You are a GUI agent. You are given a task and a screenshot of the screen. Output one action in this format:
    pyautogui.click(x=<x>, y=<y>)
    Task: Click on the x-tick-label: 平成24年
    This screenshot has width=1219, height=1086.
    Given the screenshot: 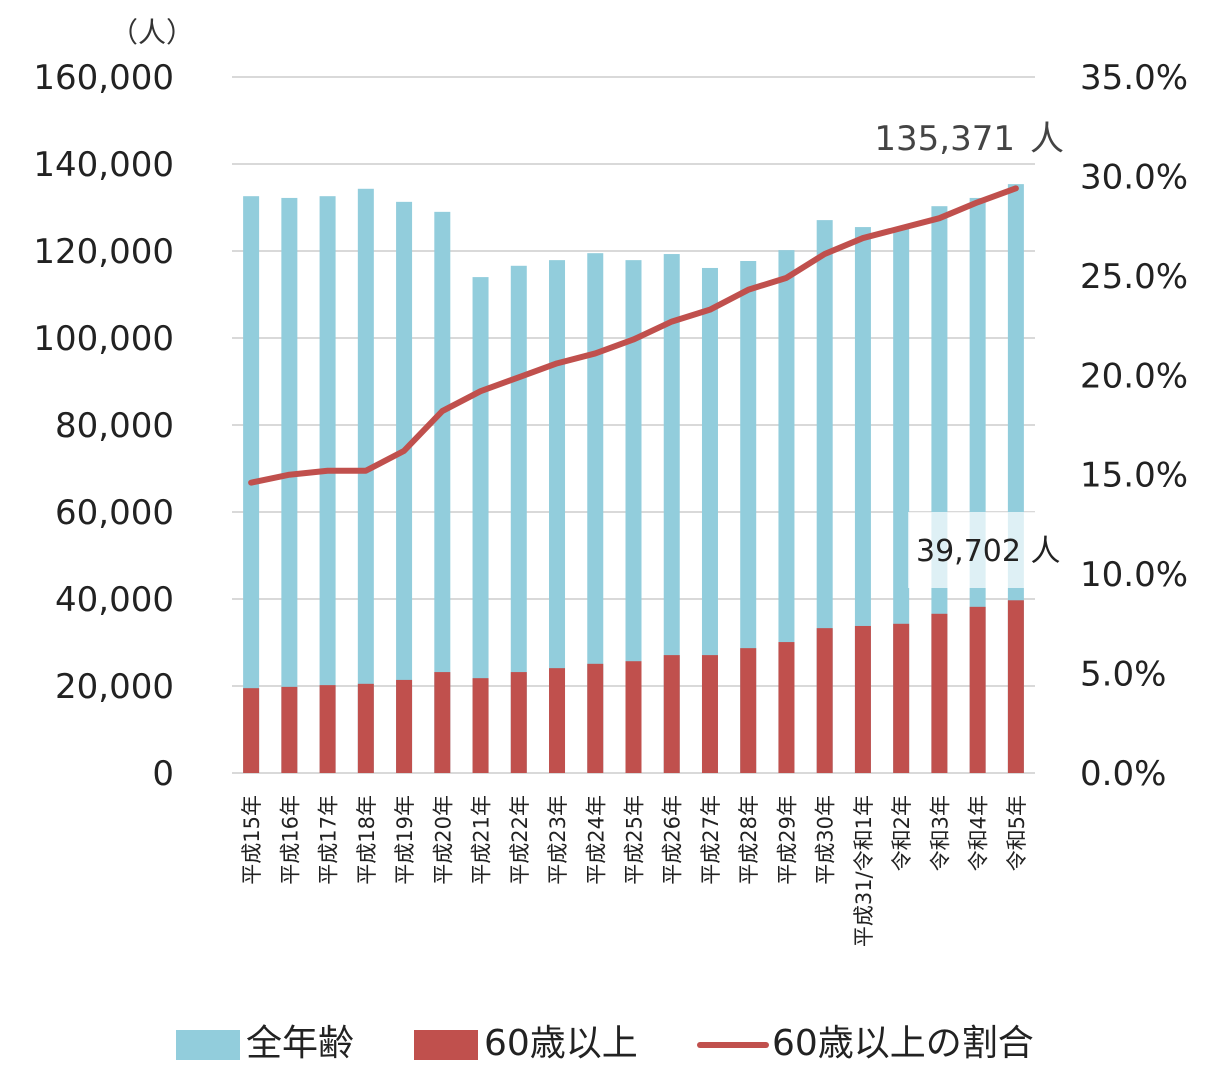 What is the action you would take?
    pyautogui.click(x=596, y=840)
    